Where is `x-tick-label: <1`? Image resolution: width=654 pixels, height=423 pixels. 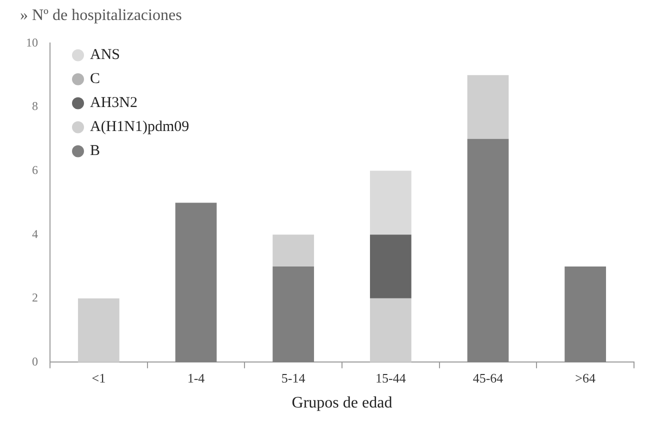
x-tick-label: <1 is located at coordinates (99, 378).